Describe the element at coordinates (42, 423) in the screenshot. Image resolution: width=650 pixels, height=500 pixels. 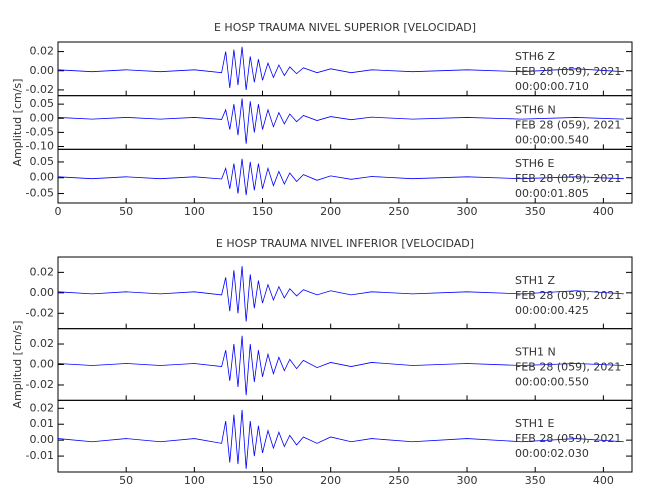
I see `y-tick-label: 0.01` at that location.